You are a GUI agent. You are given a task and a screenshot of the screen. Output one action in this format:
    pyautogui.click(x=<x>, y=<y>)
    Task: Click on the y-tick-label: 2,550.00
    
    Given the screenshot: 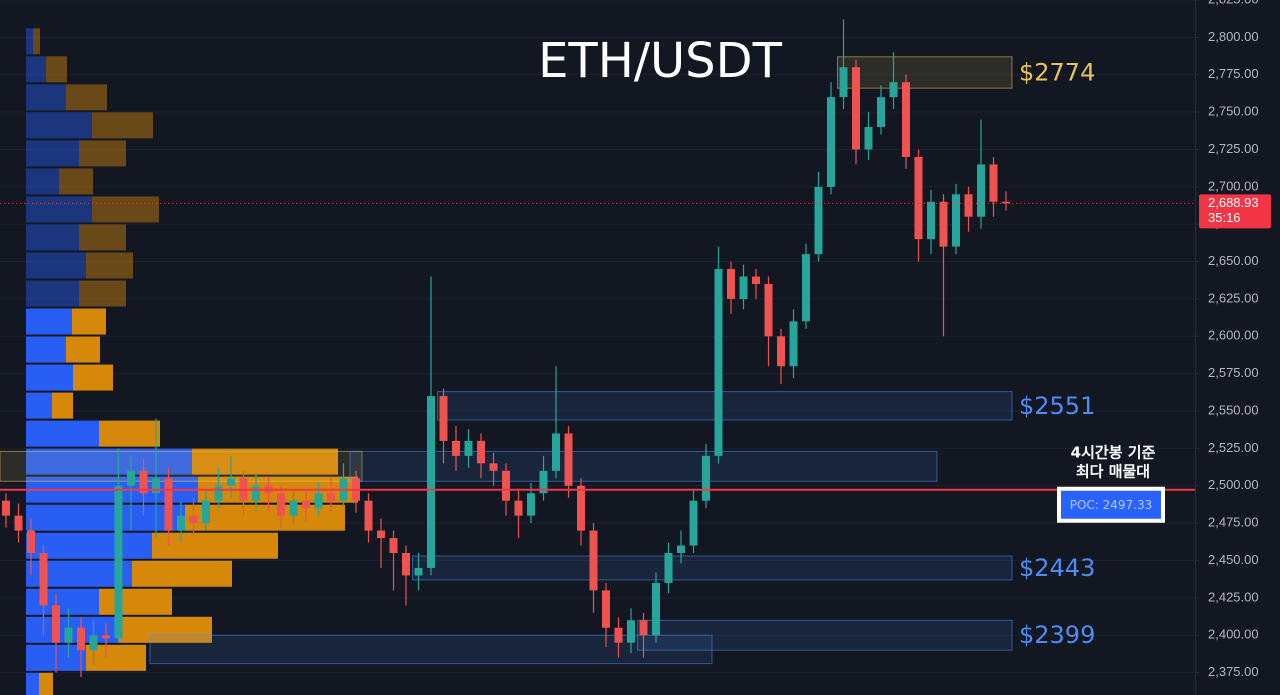 What is the action you would take?
    pyautogui.click(x=1233, y=409)
    